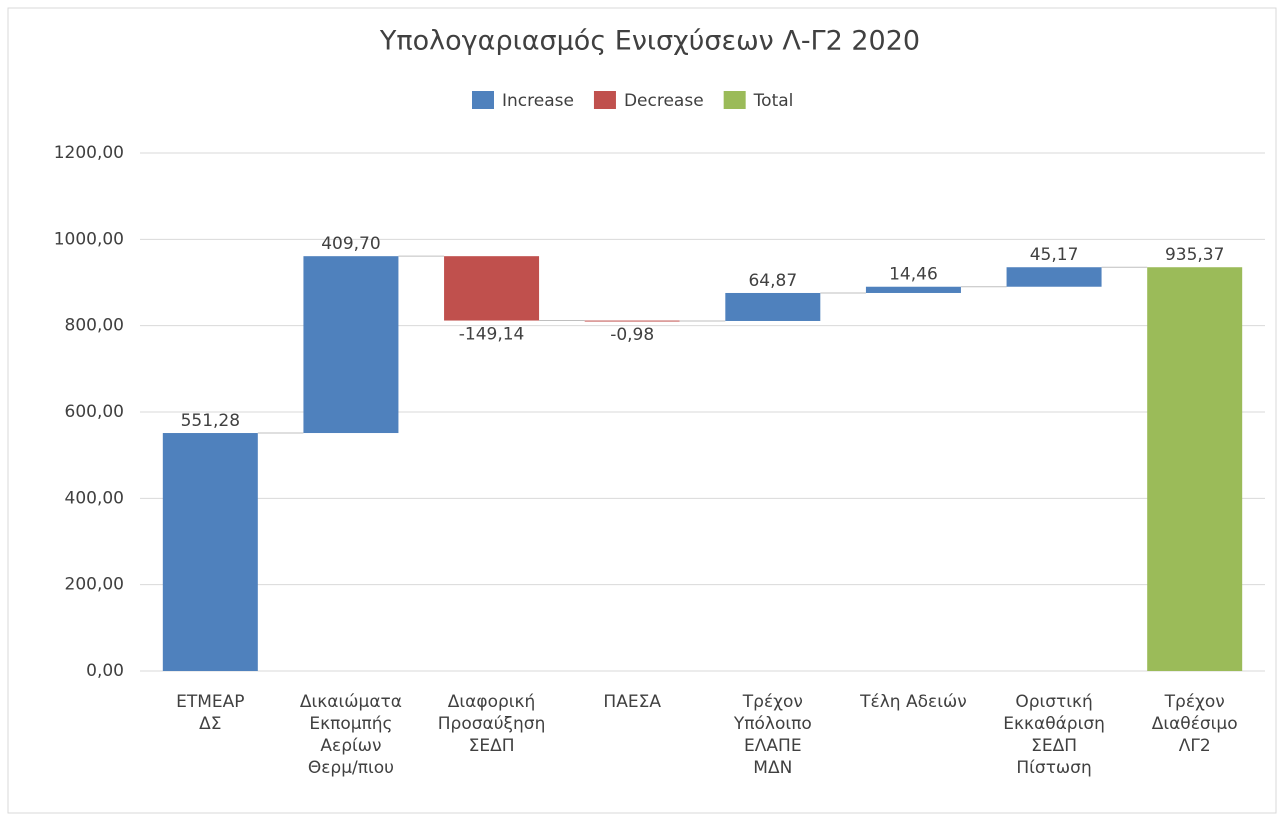  I want to click on legend-label: Total, so click(773, 101).